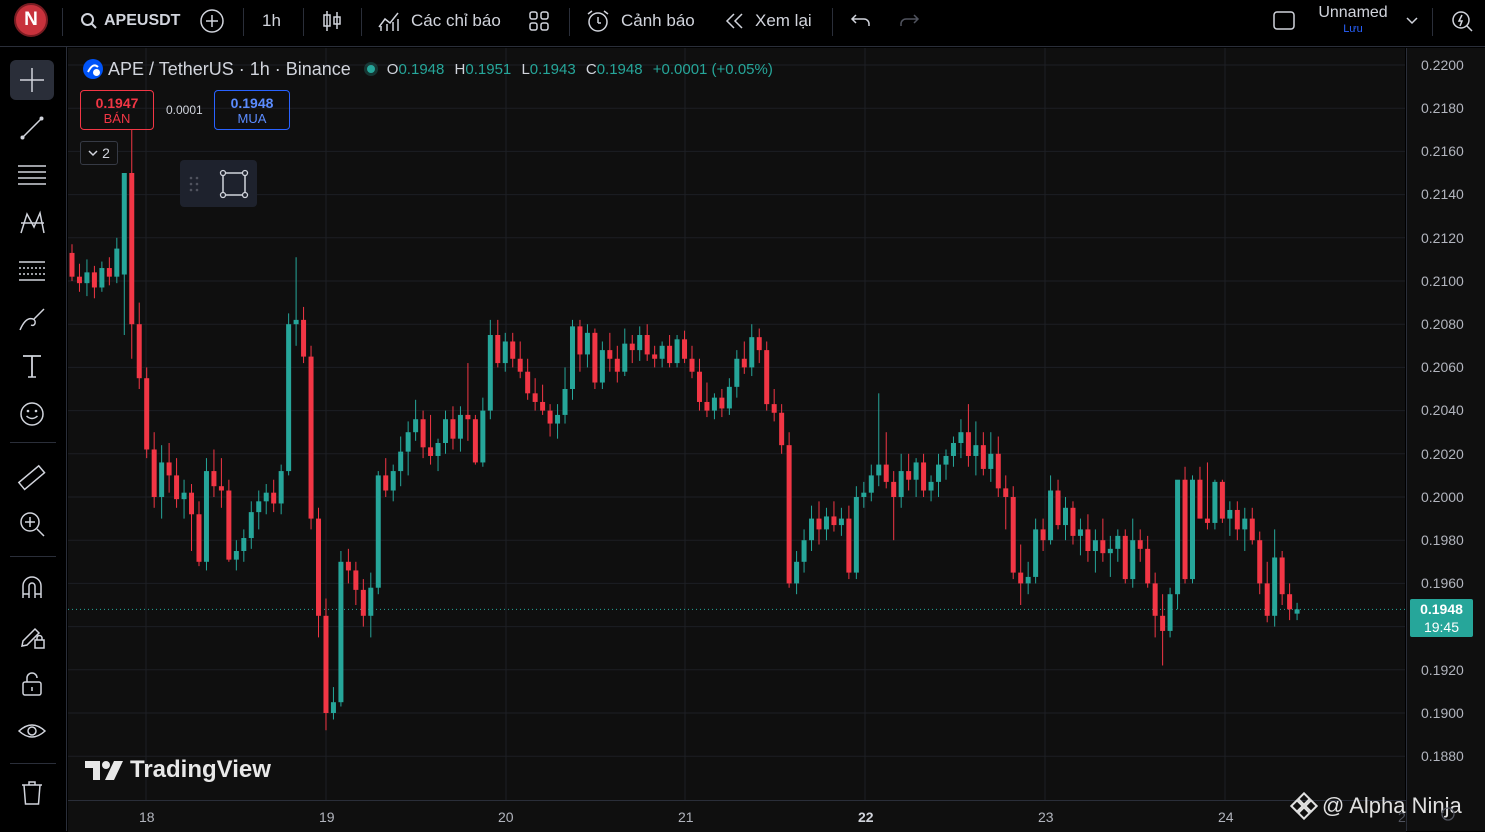 The width and height of the screenshot is (1485, 832). Describe the element at coordinates (32, 731) in the screenshot. I see `hide-drawings-tool` at that location.